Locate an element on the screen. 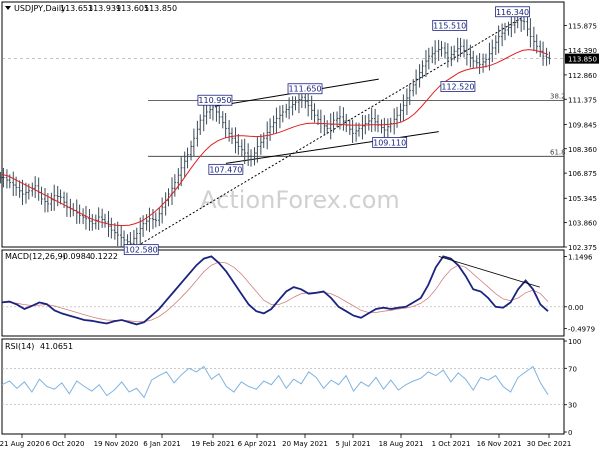 The width and height of the screenshot is (600, 450). macd-tick-label: 1.1496 is located at coordinates (580, 257).